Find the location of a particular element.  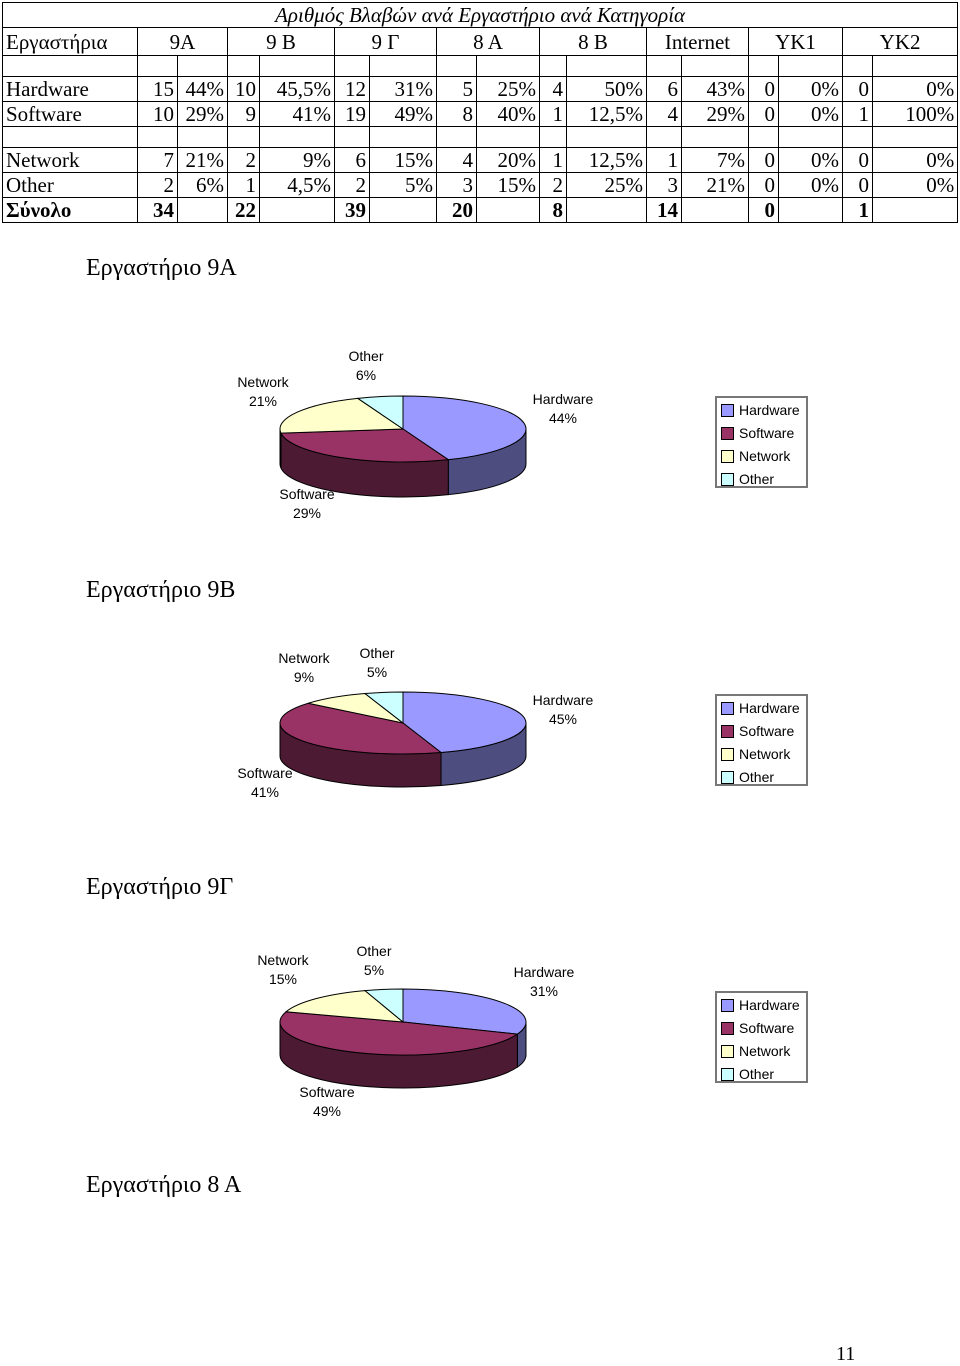

pie-labels: Hardware 45% Software 41% Network 9% Other 5% is located at coordinates (415, 722).